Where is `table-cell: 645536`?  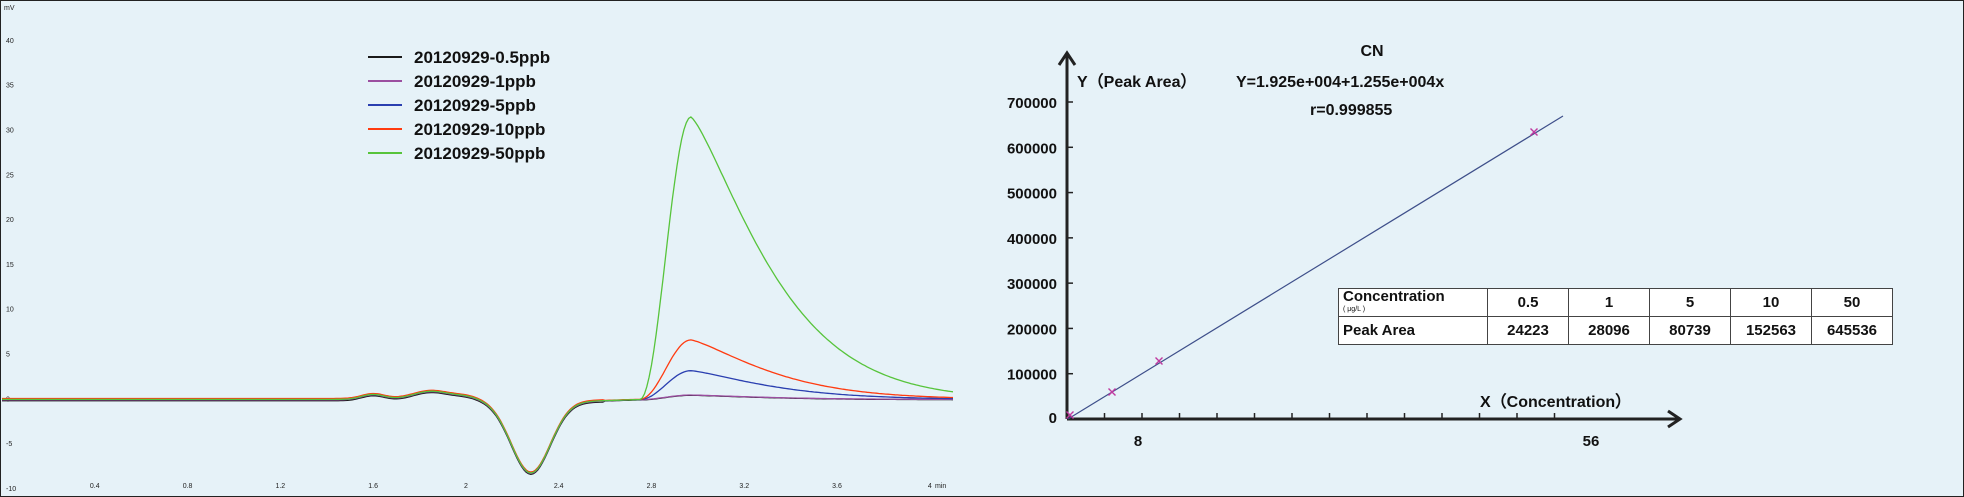
table-cell: 645536 is located at coordinates (1852, 330).